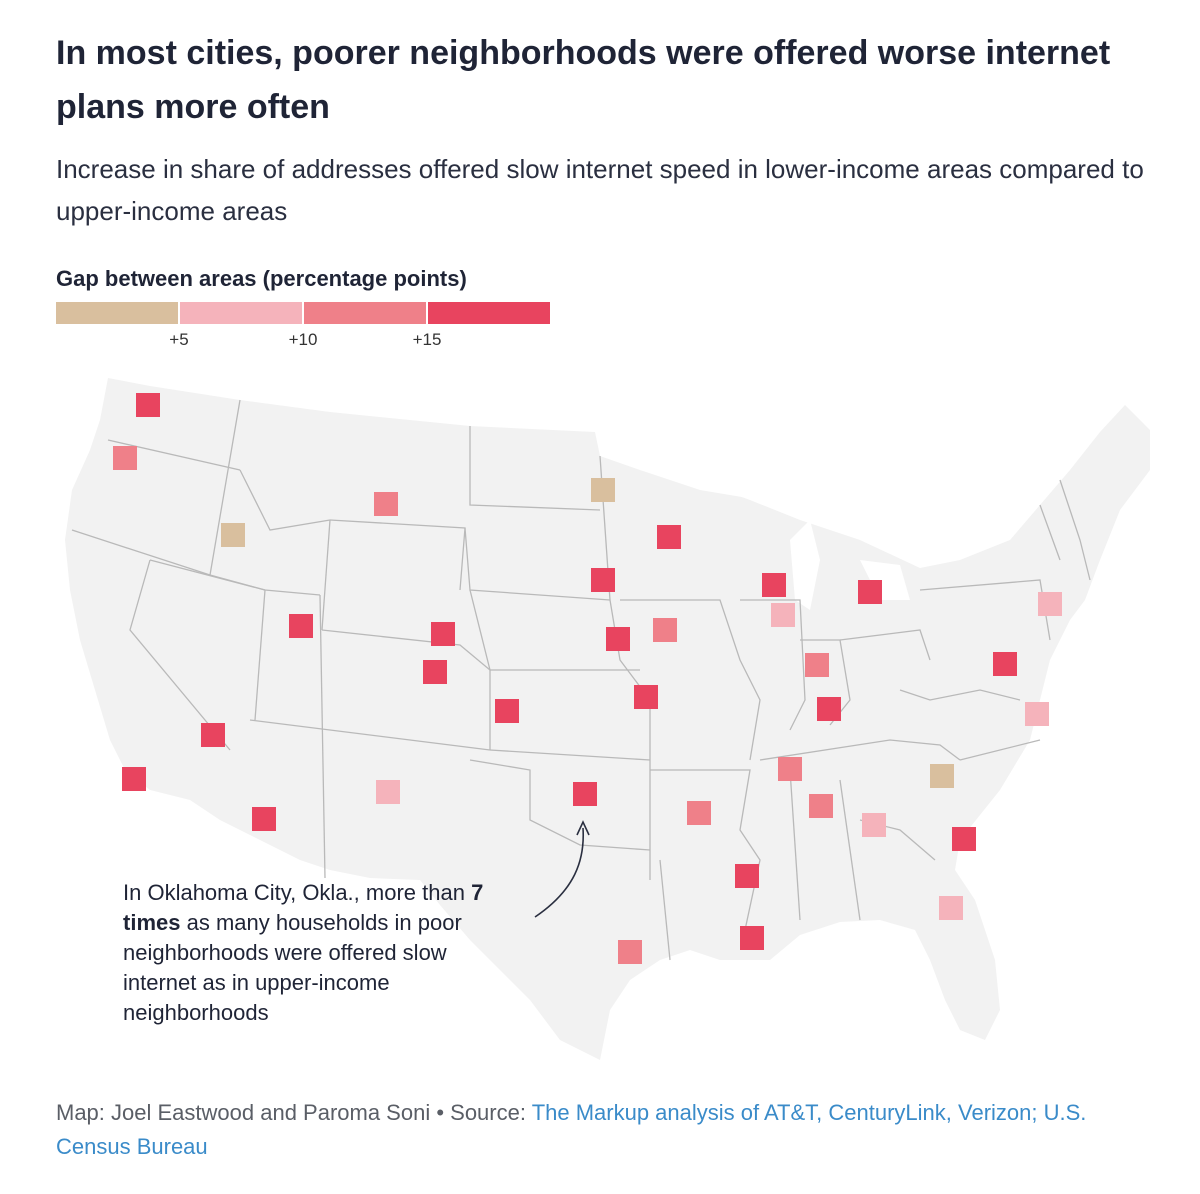 This screenshot has width=1200, height=1194. I want to click on legend-tick-15: +15, so click(427, 339).